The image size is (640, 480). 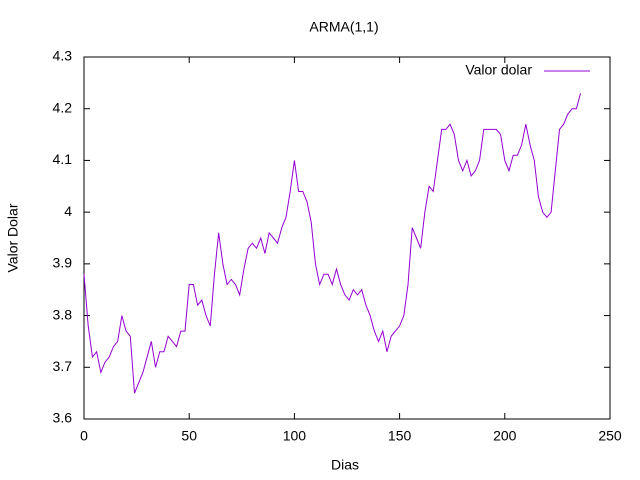 I want to click on chart-title: ARMA(1,1), so click(x=343, y=27).